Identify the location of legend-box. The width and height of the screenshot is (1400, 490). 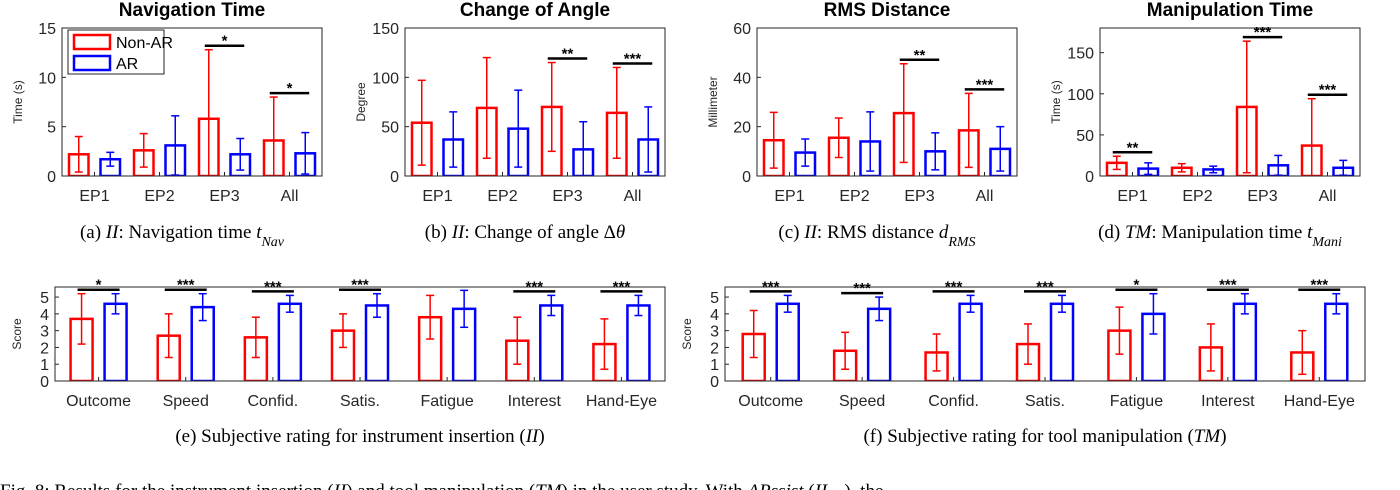
(116, 52).